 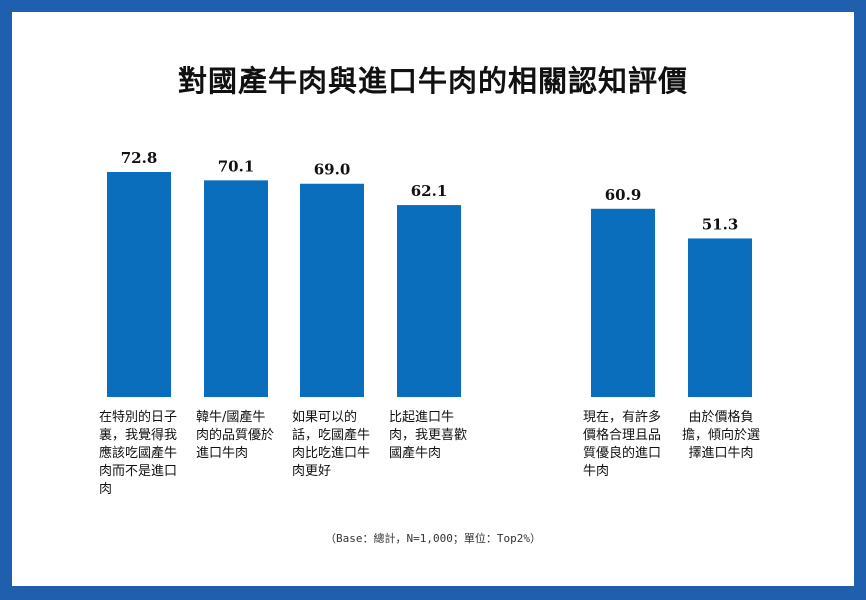 What do you see at coordinates (720, 224) in the screenshot?
I see `data-label-6: 51.3` at bounding box center [720, 224].